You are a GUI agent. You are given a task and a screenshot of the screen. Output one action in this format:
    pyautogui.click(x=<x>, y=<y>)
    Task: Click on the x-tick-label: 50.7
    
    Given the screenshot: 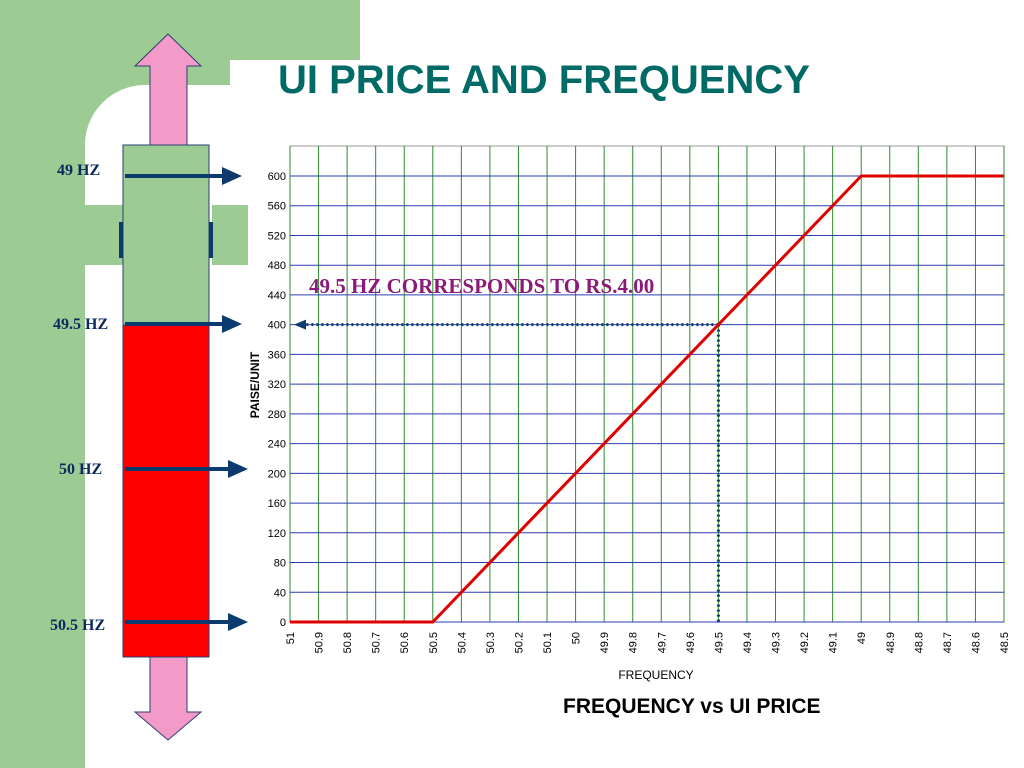 What is the action you would take?
    pyautogui.click(x=377, y=642)
    